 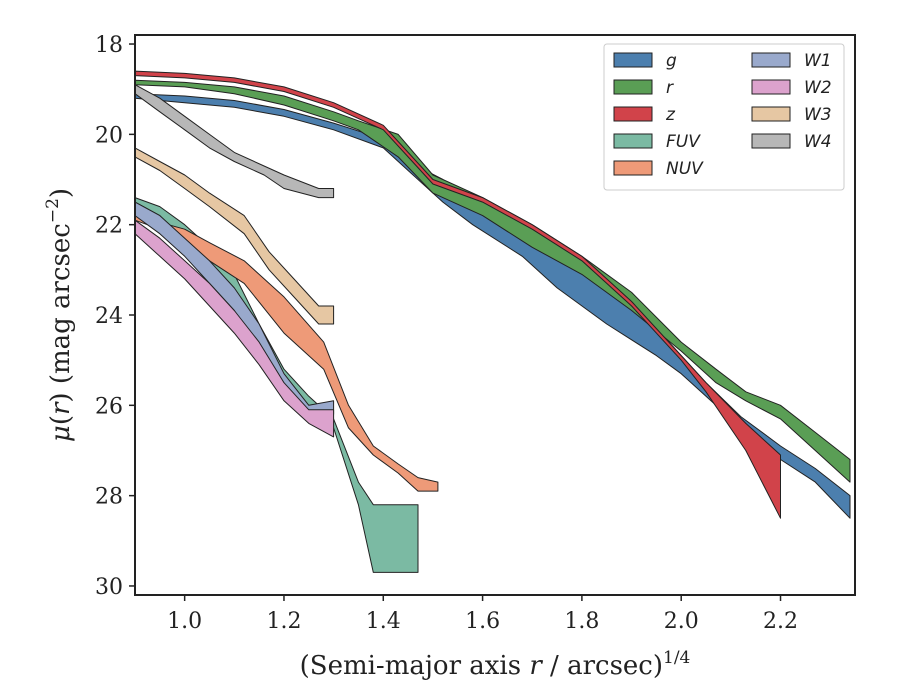 I want to click on y-axis-label: μ(r) (mag arcsec−2), so click(x=59, y=315).